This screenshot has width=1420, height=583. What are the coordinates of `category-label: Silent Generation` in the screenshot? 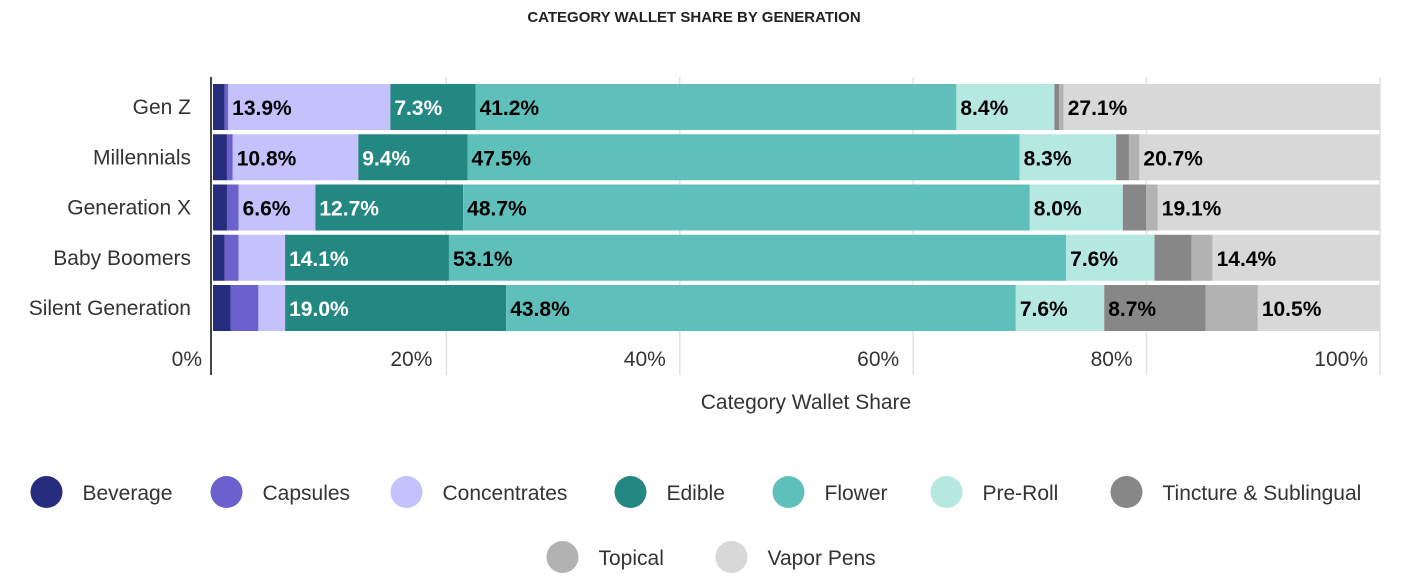 It's located at (110, 308).